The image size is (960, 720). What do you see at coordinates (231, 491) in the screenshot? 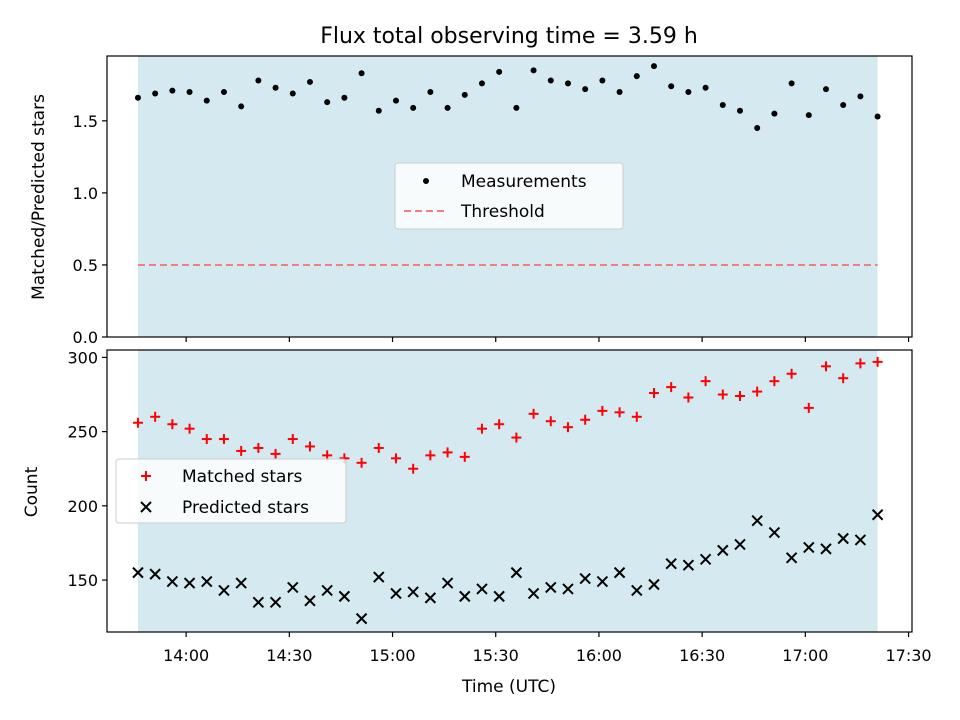
I see `bottom-legend: Matched stars Predicted stars` at bounding box center [231, 491].